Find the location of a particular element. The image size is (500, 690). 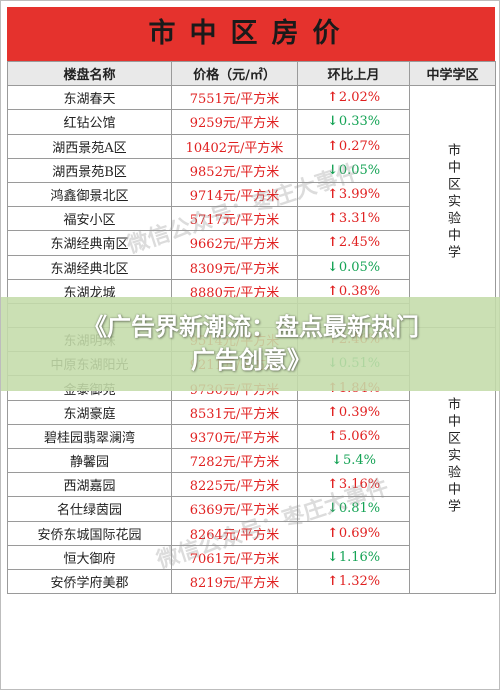

property-price: 7282元/平方米 is located at coordinates (234, 460).